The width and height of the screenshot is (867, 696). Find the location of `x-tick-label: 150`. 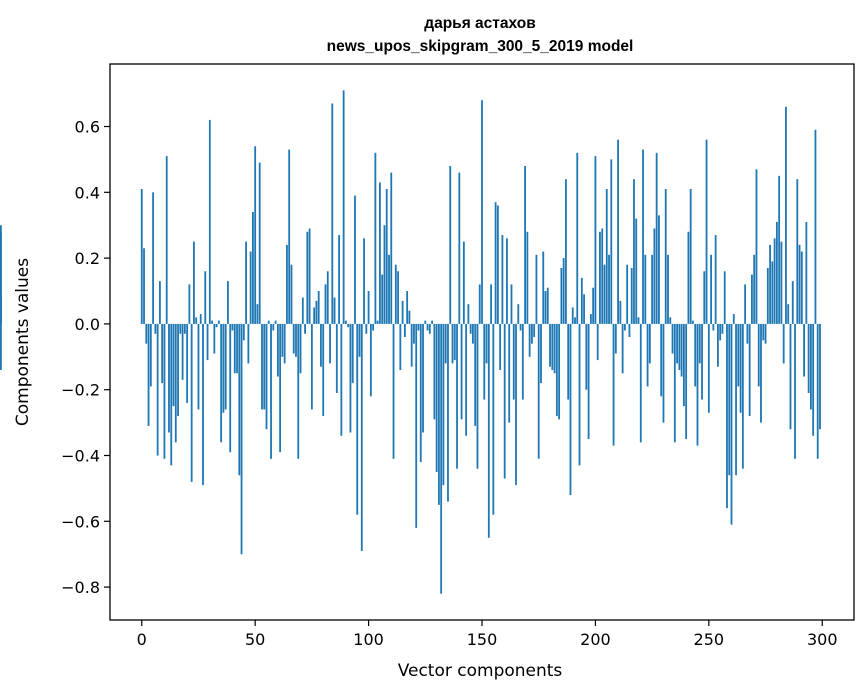

x-tick-label: 150 is located at coordinates (482, 639).